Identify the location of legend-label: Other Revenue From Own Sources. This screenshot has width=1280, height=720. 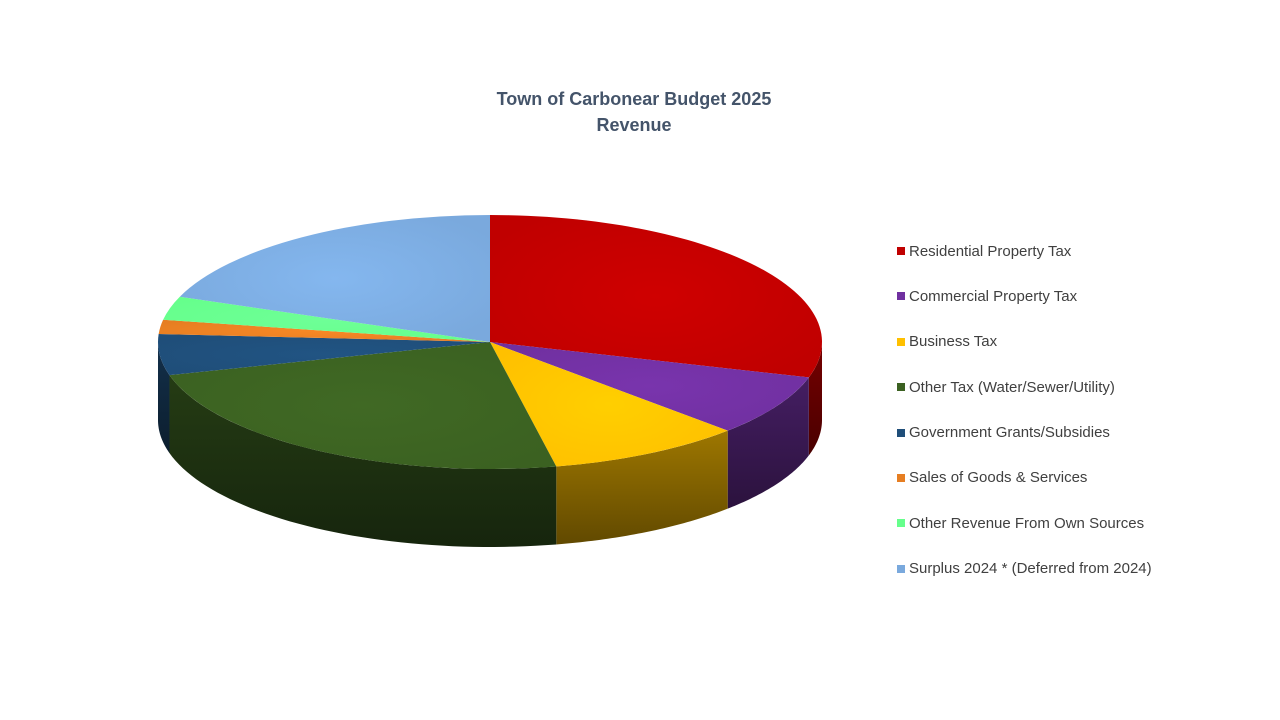
(1027, 523).